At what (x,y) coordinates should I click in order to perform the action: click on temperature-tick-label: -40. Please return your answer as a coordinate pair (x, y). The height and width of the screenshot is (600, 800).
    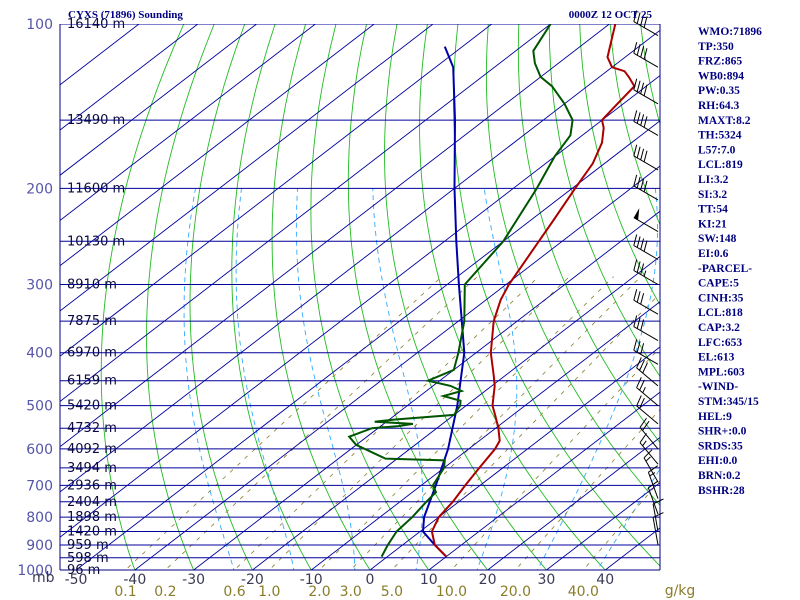
    Looking at the image, I should click on (134, 580).